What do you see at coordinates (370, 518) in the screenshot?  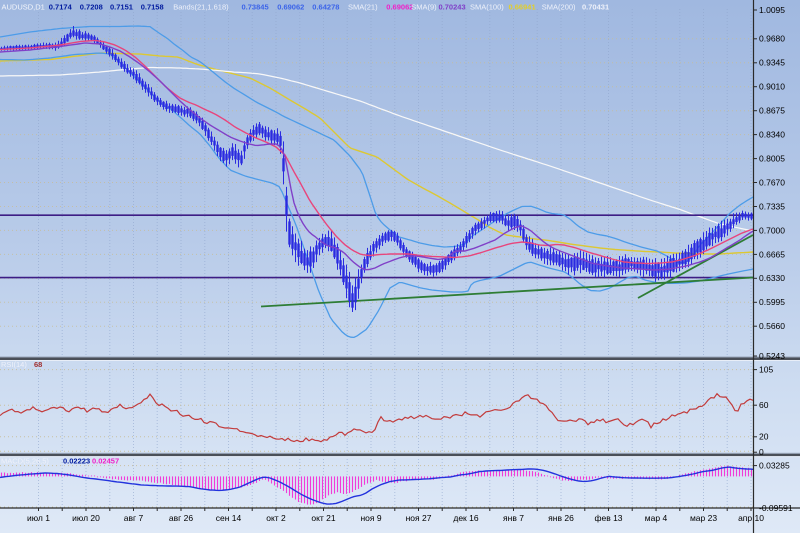 I see `svg-text: ноя 9` at bounding box center [370, 518].